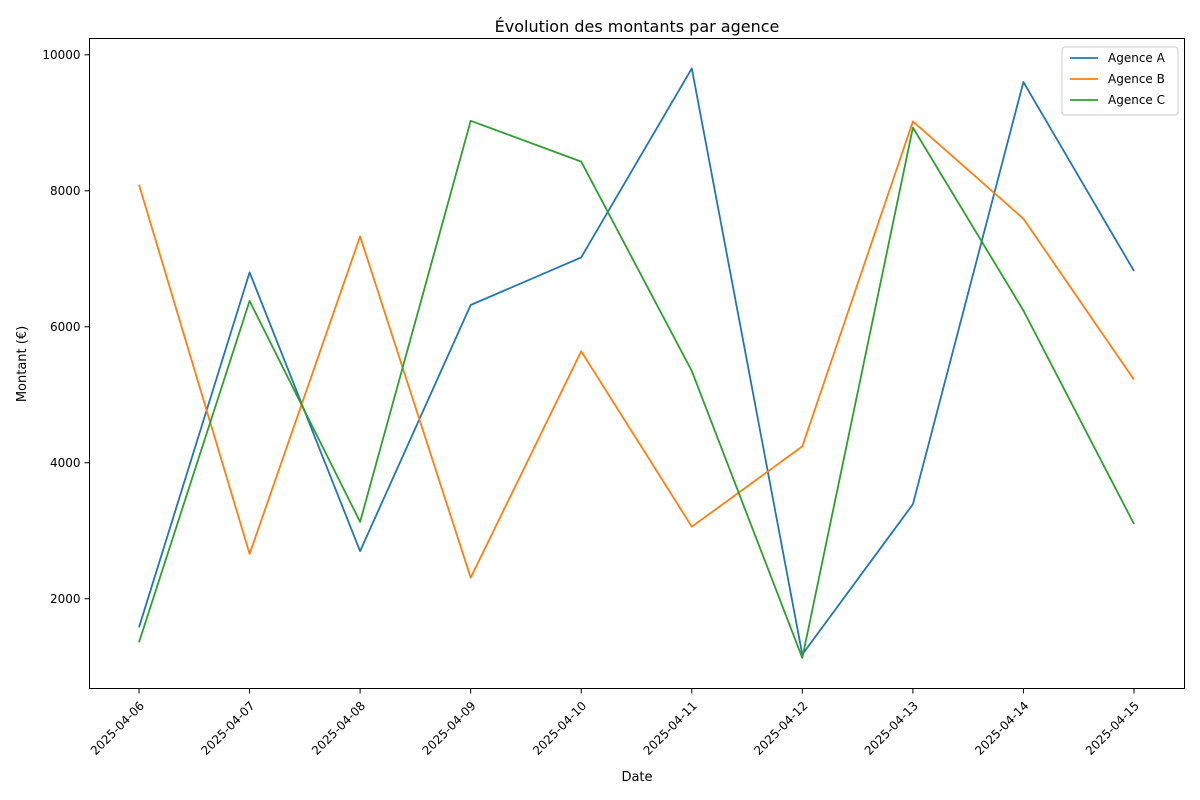 The height and width of the screenshot is (800, 1200). I want to click on y-axis-label: Montant (€), so click(22, 364).